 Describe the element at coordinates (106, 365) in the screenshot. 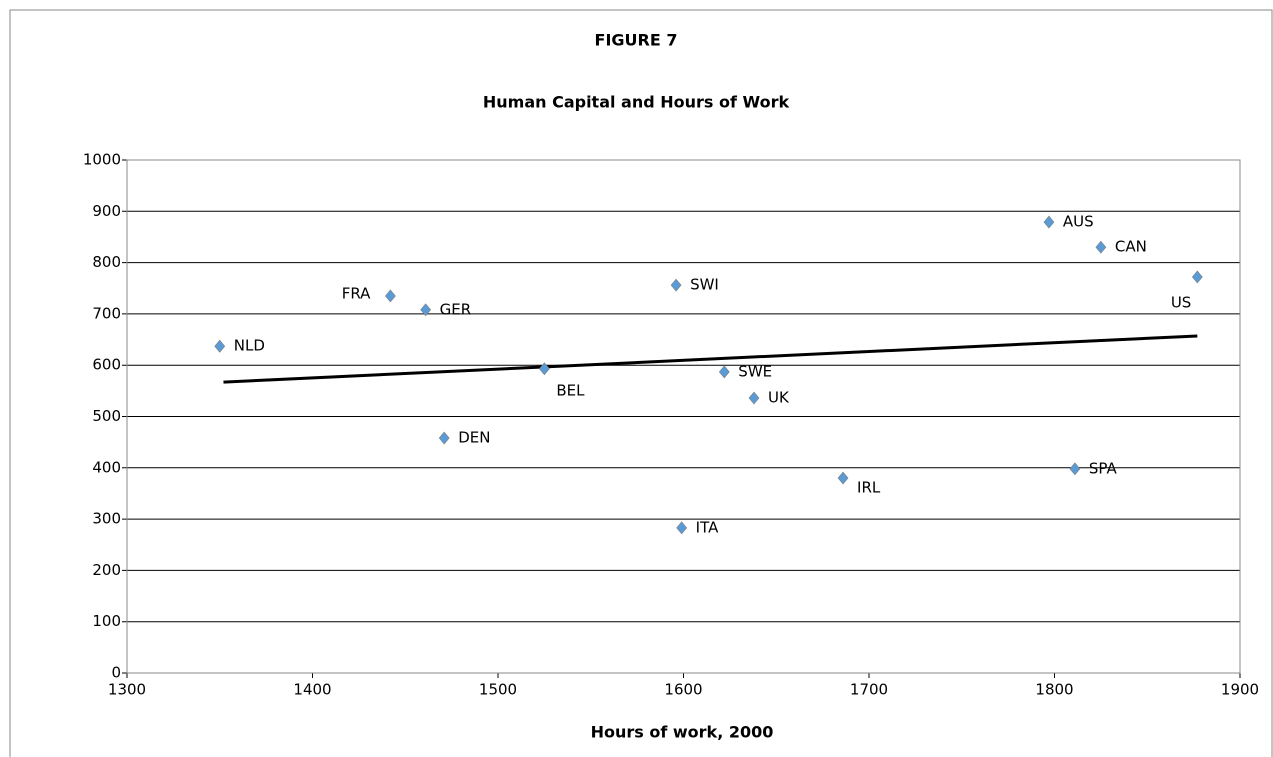

I see `y-tick-label: 600` at that location.